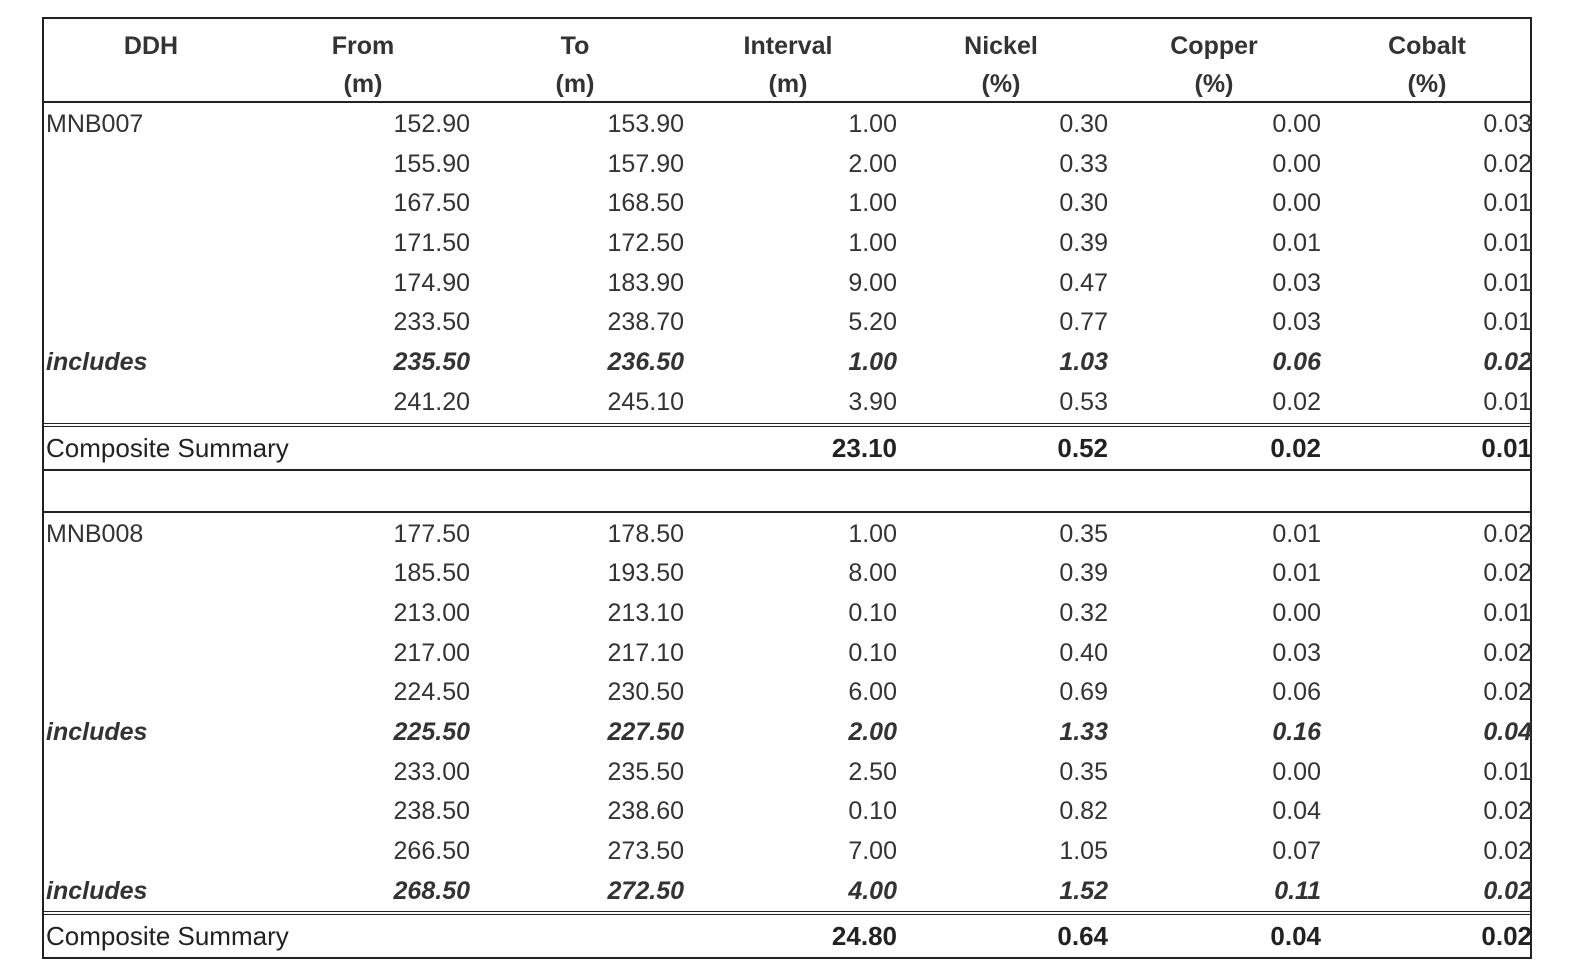  What do you see at coordinates (431, 243) in the screenshot?
I see `from-cell: 171.50` at bounding box center [431, 243].